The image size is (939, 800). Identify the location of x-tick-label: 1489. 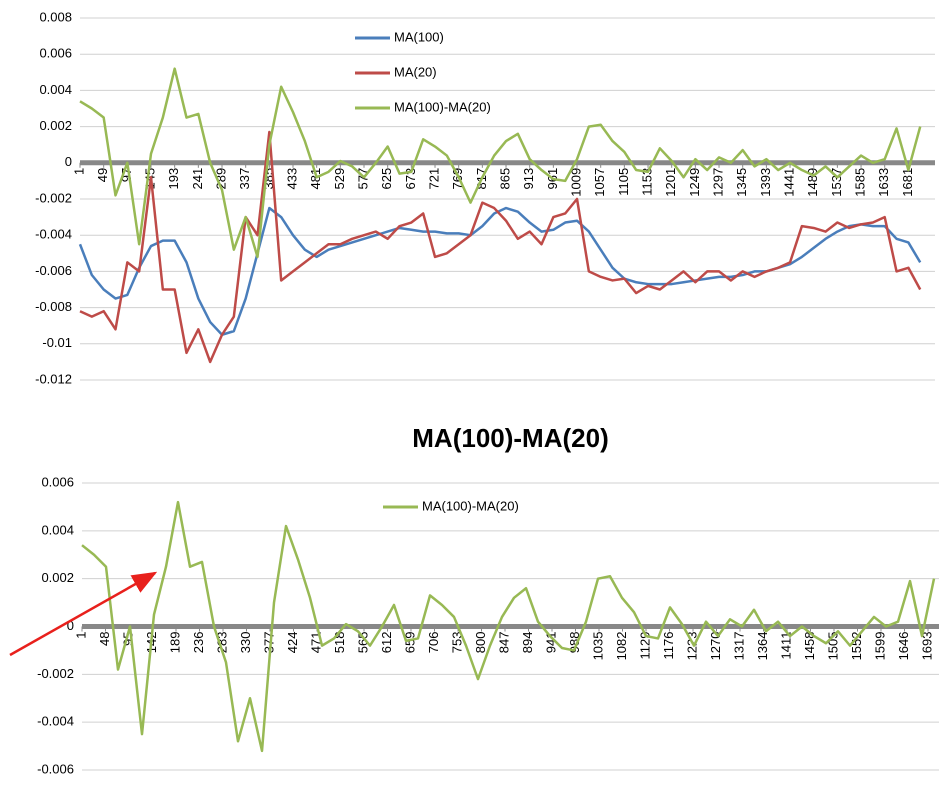
(812, 182).